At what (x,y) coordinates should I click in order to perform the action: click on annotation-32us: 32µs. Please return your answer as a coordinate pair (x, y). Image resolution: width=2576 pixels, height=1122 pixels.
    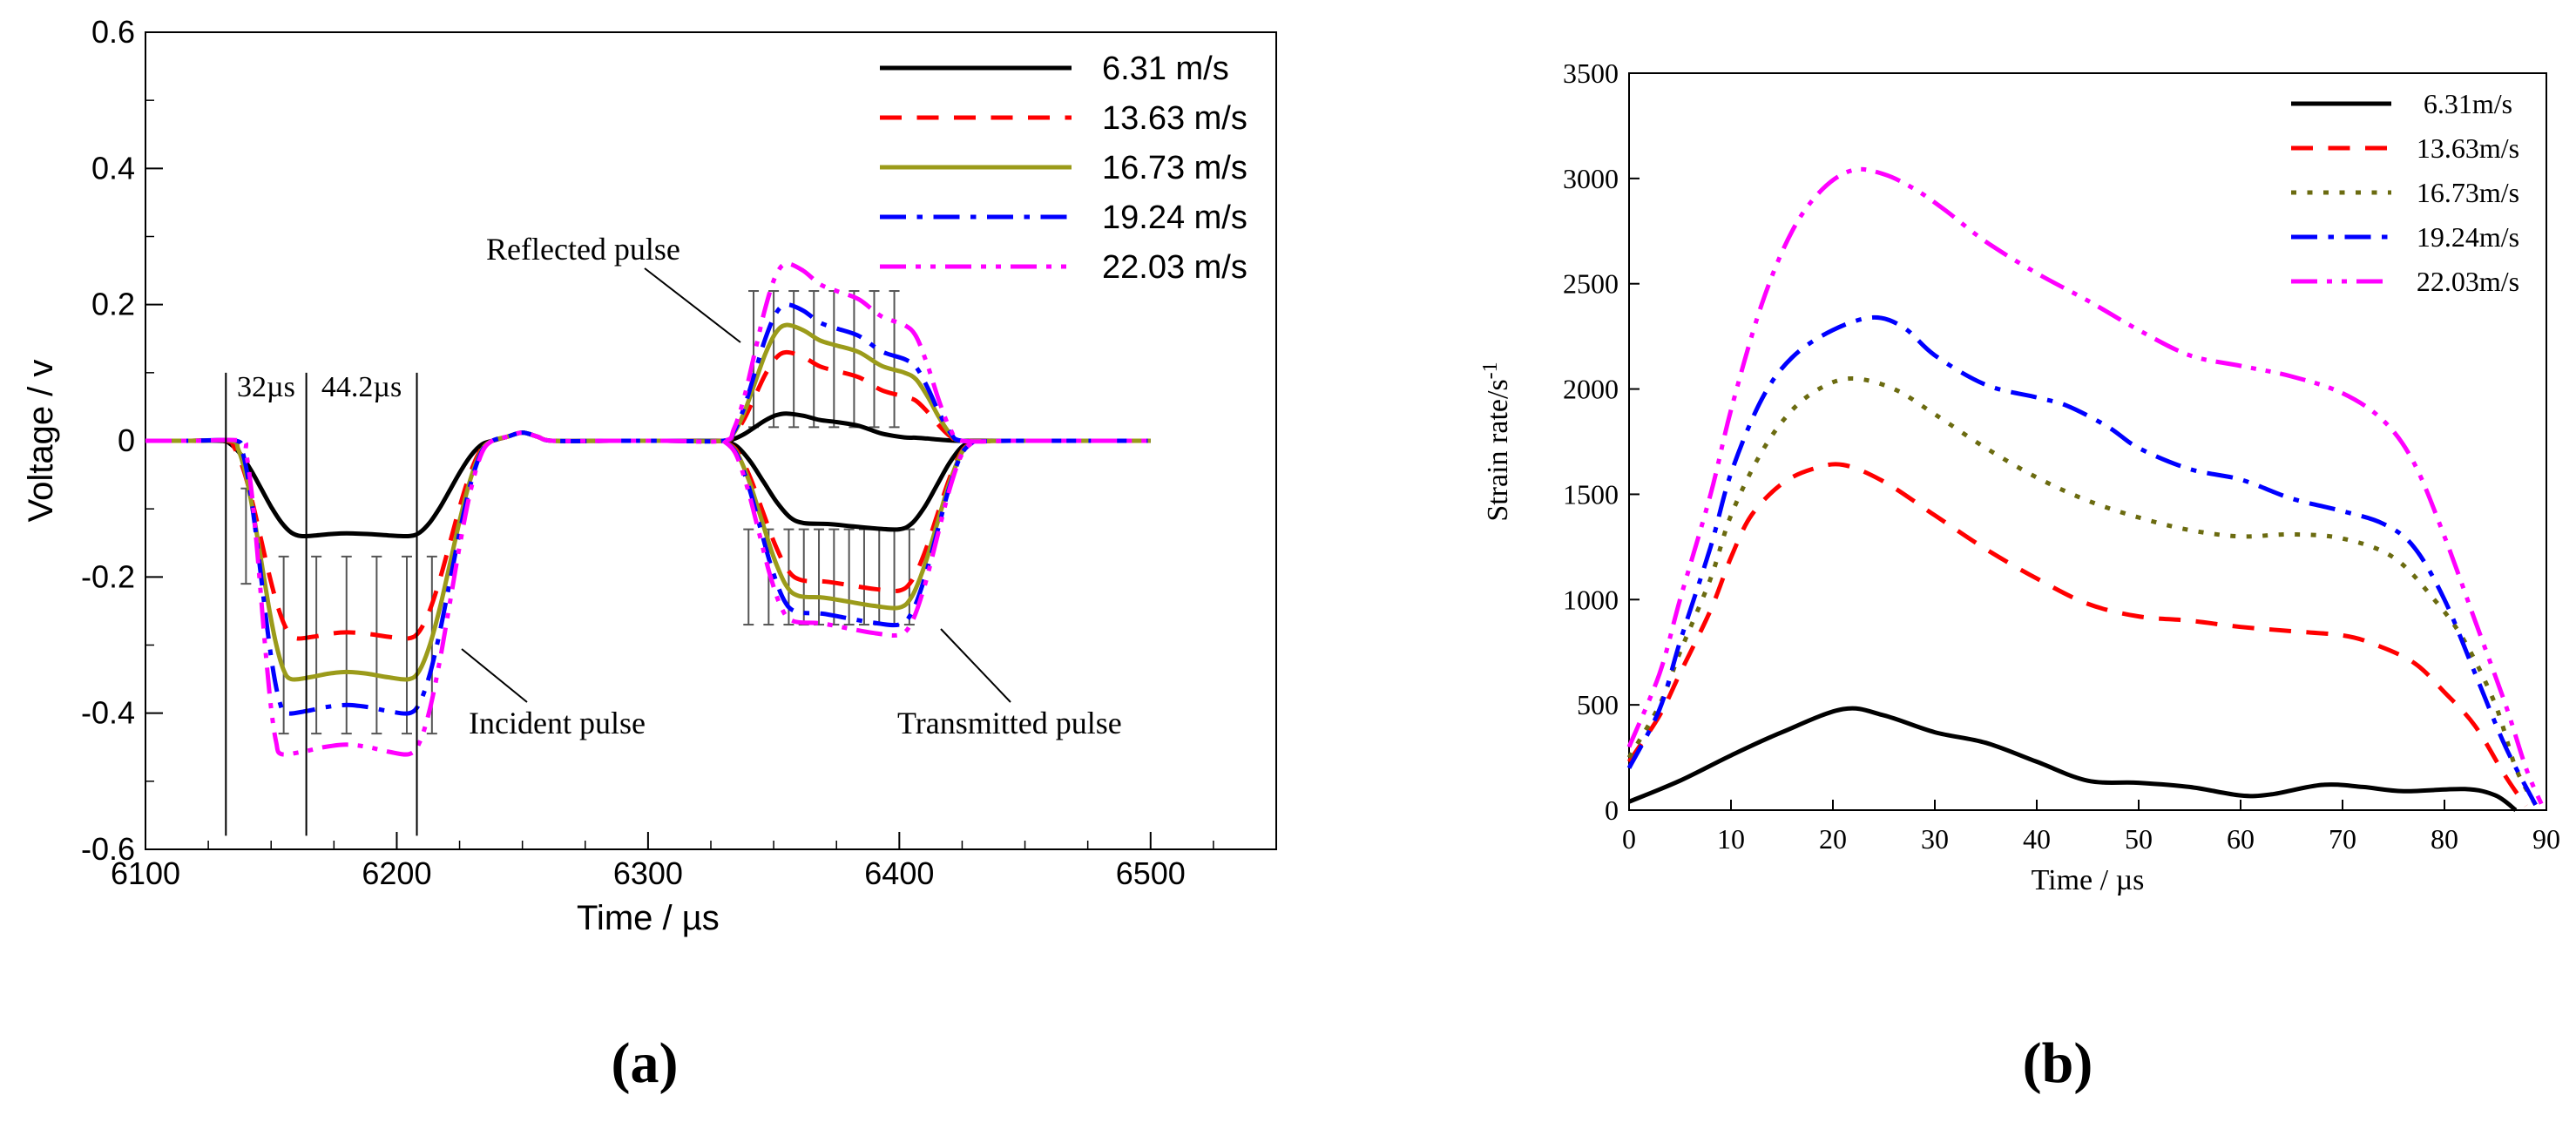
    Looking at the image, I should click on (266, 387).